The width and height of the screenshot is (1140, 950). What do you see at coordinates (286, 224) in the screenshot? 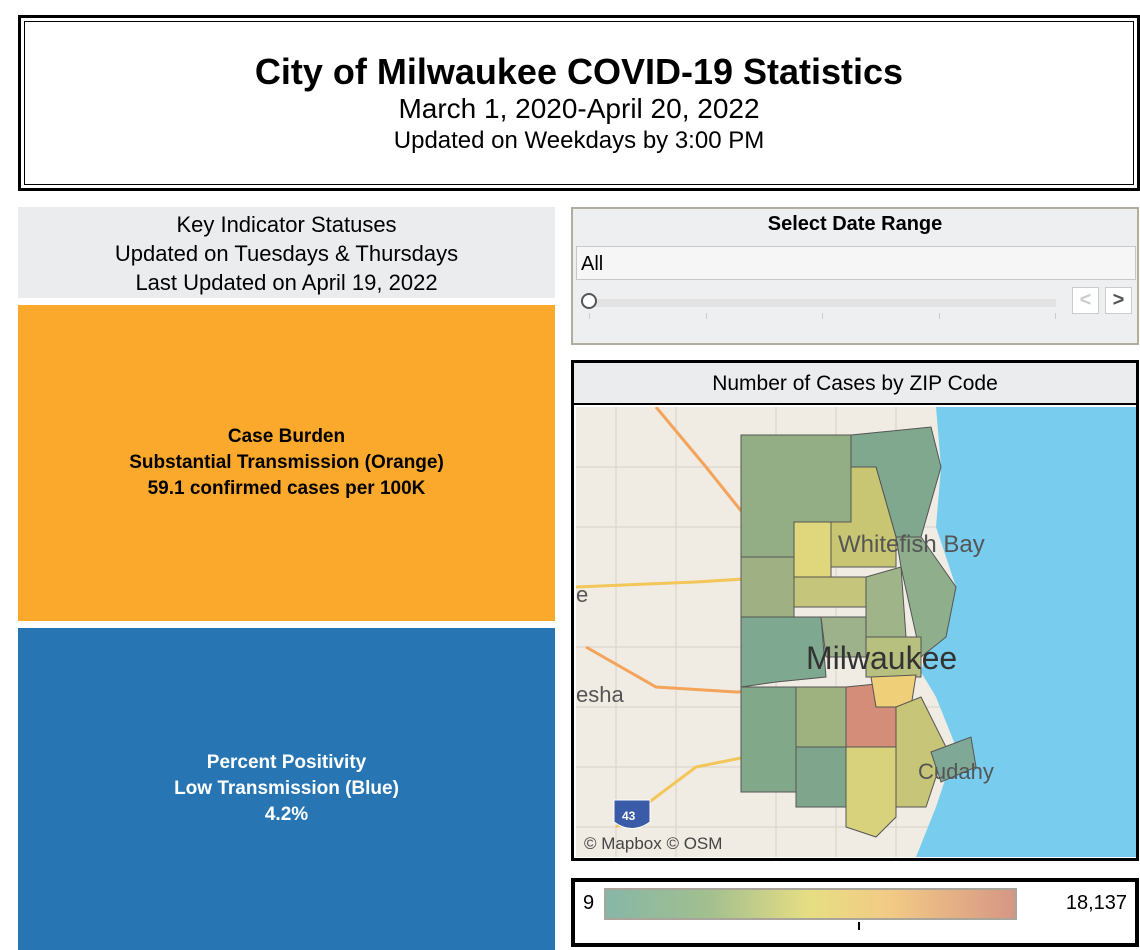
I see `key-indicator-title: Key Indicator Statuses` at bounding box center [286, 224].